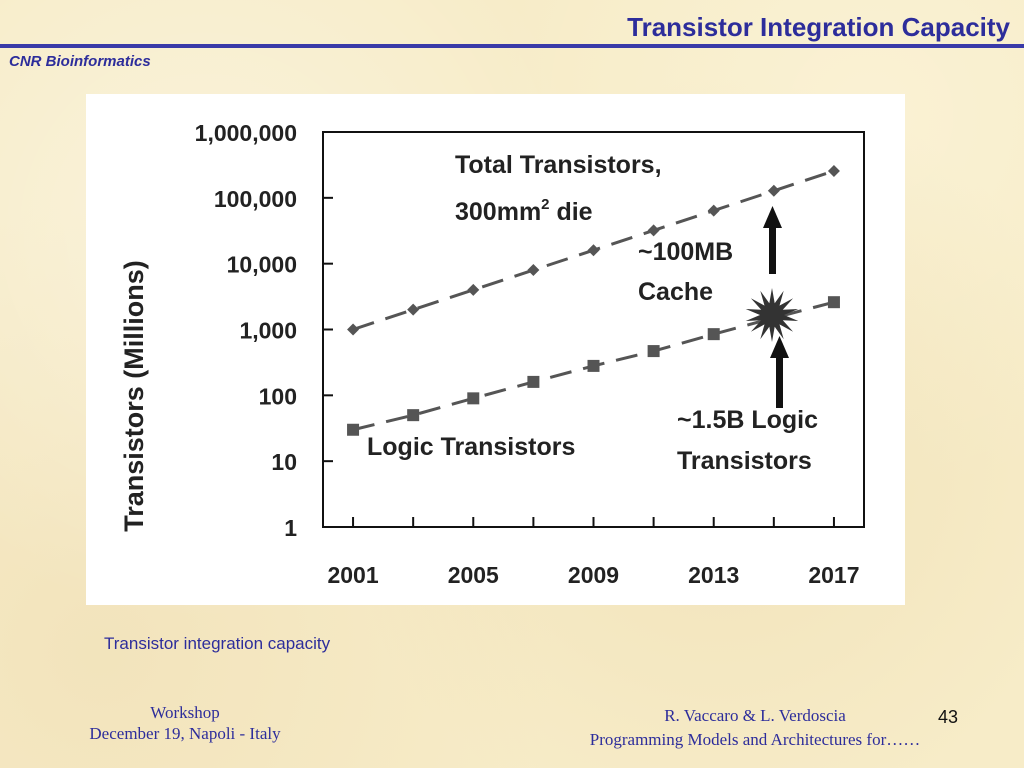  What do you see at coordinates (772, 315) in the screenshot?
I see `starburst-icon` at bounding box center [772, 315].